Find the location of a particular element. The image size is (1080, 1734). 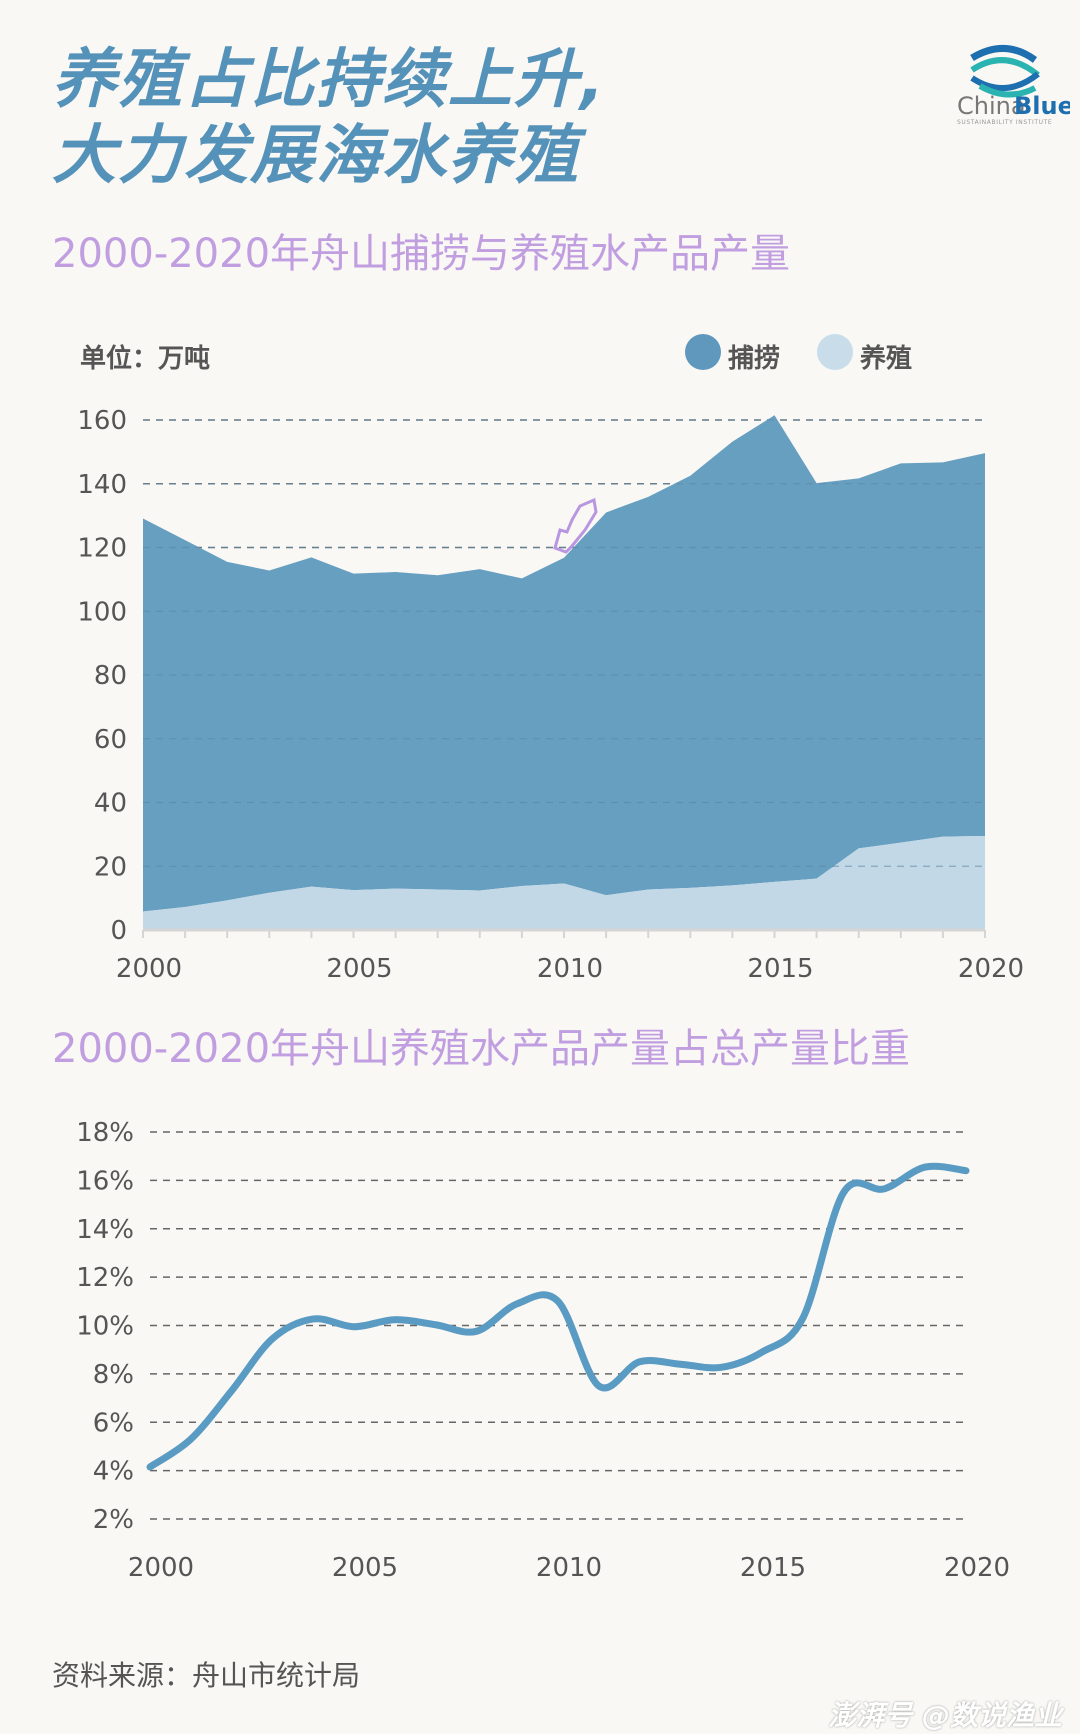

y-tick-label: 100 is located at coordinates (102, 612).